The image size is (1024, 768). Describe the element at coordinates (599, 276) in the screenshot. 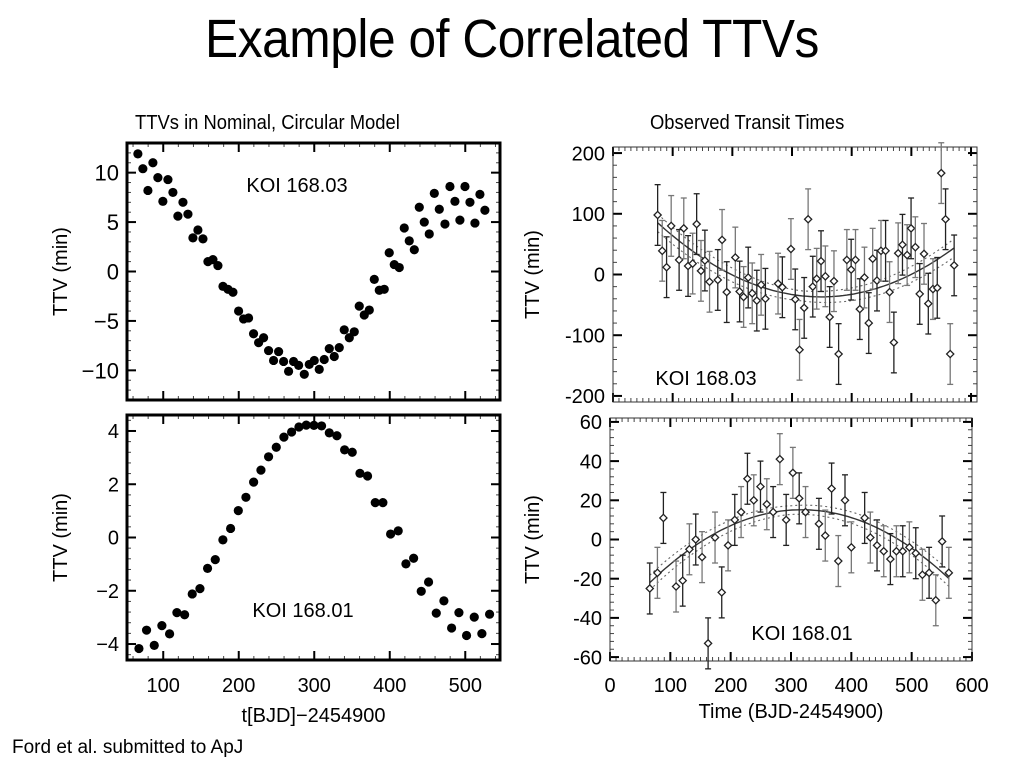

I see `y-tick-label: 0` at that location.